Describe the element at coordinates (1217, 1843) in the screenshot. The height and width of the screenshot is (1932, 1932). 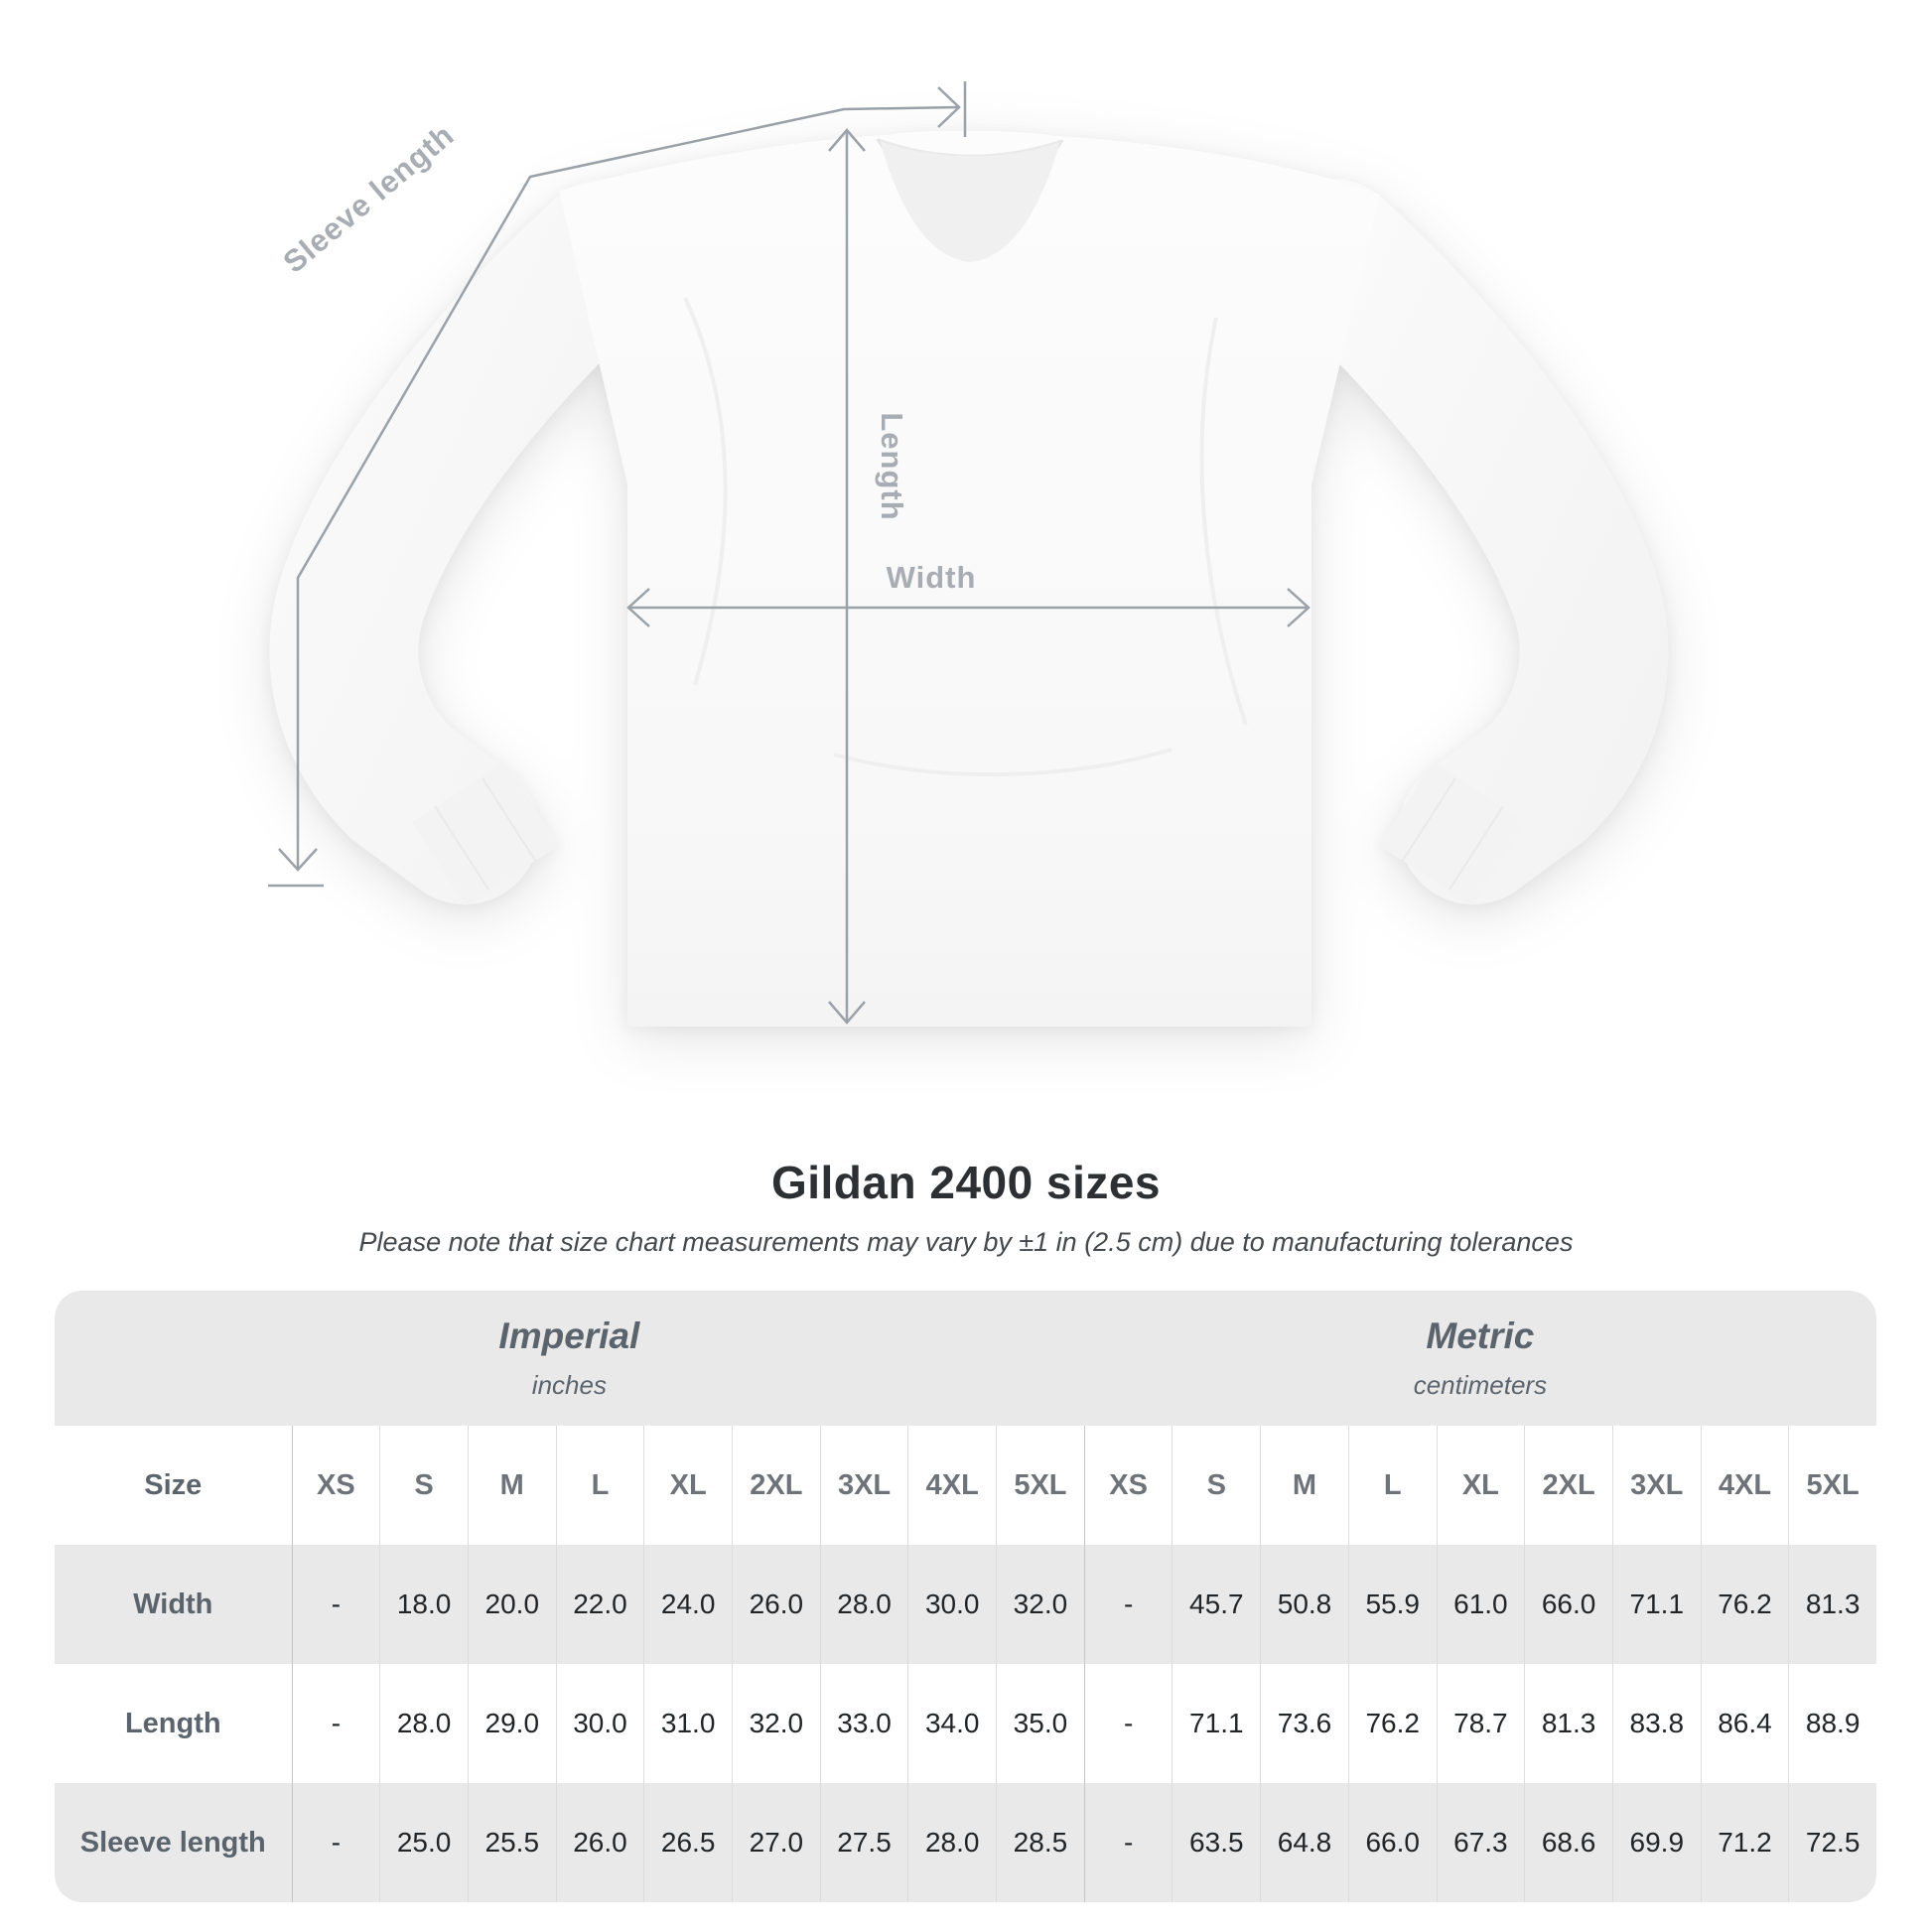
I see `value-metric-sleeve-length-s: 63.5` at that location.